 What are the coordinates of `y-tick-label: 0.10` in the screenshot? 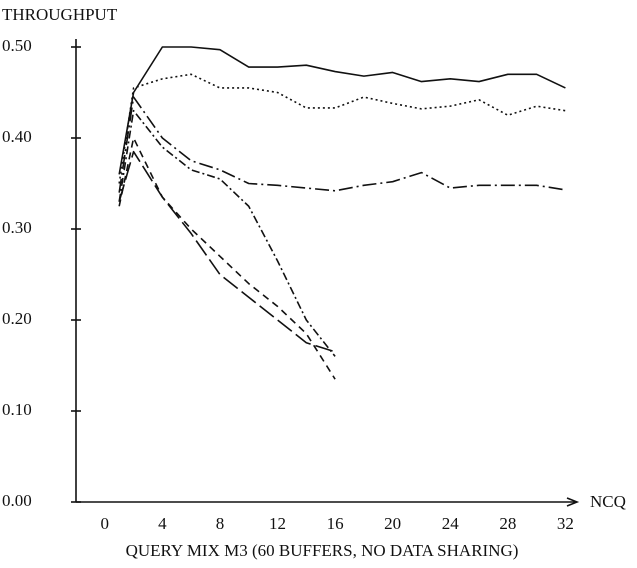 It's located at (17, 409).